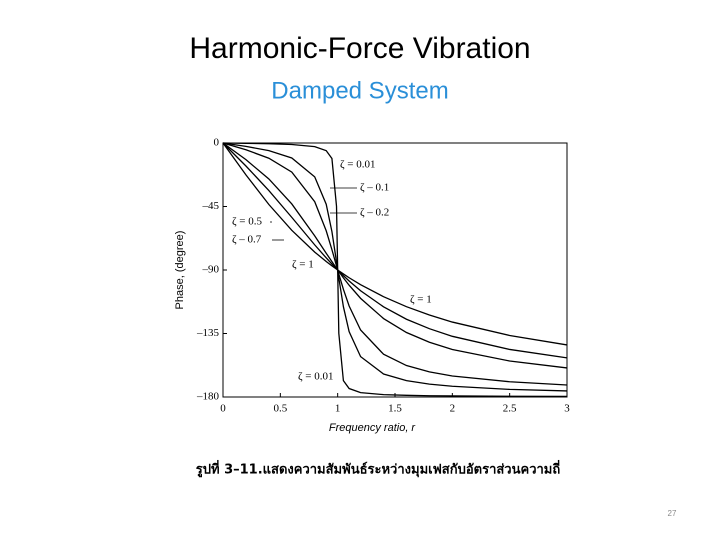 The height and width of the screenshot is (540, 720). I want to click on x-tick-label: 3, so click(567, 409).